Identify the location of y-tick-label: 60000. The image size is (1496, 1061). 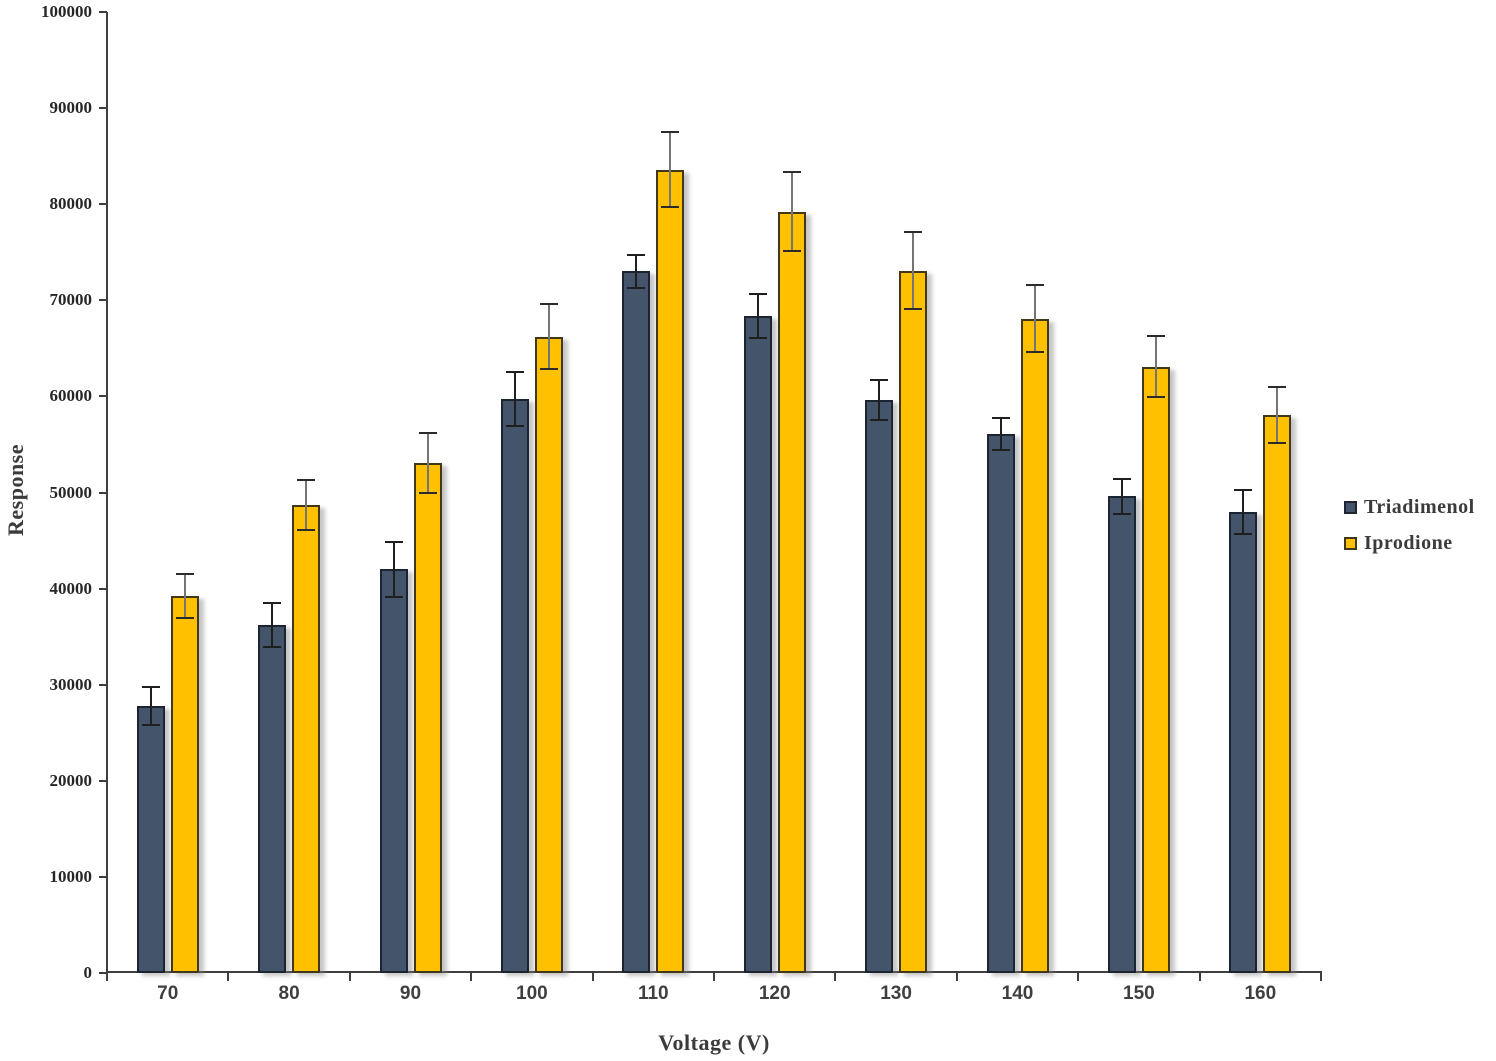
(71, 396).